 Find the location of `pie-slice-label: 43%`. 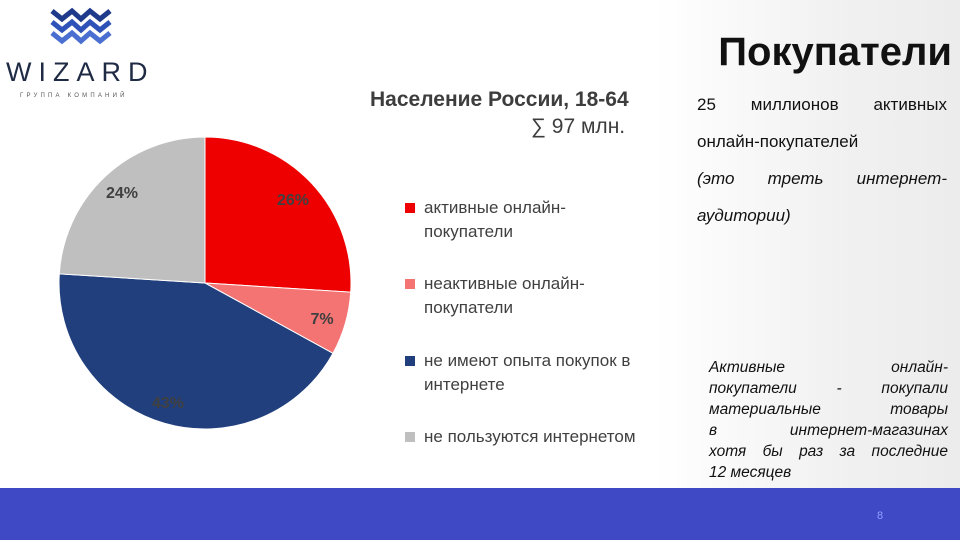

pie-slice-label: 43% is located at coordinates (168, 403).